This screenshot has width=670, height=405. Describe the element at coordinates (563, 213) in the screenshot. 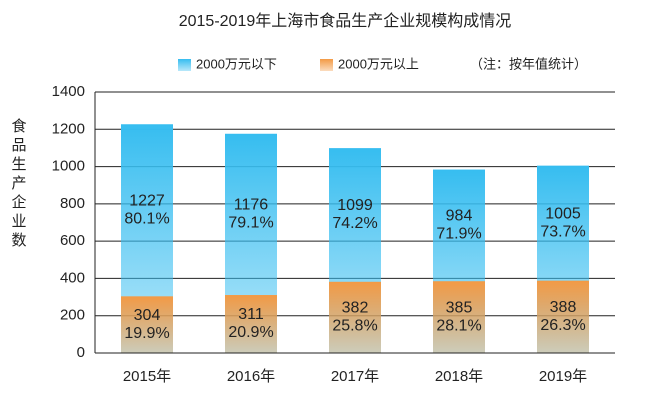

I see `value-label: 1005` at that location.